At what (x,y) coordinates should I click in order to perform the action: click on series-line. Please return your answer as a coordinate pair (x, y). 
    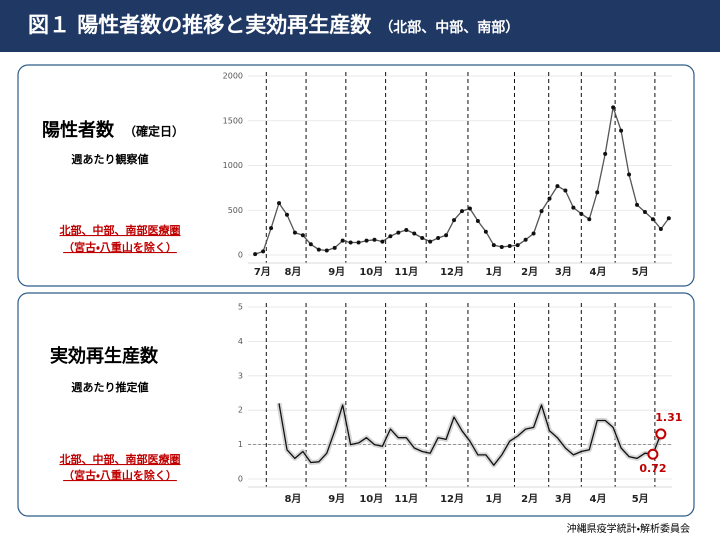
    Looking at the image, I should click on (470, 434).